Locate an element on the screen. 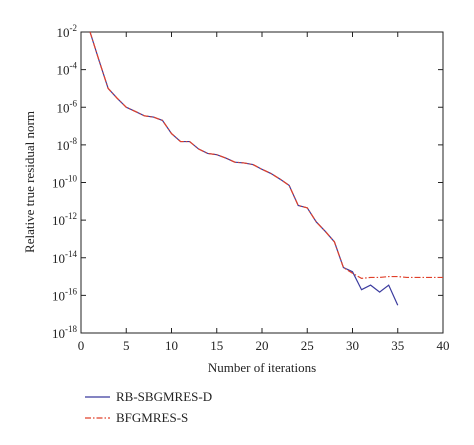 The height and width of the screenshot is (445, 474). y-tick-label: 10⁻¹⁴ is located at coordinates (64, 257).